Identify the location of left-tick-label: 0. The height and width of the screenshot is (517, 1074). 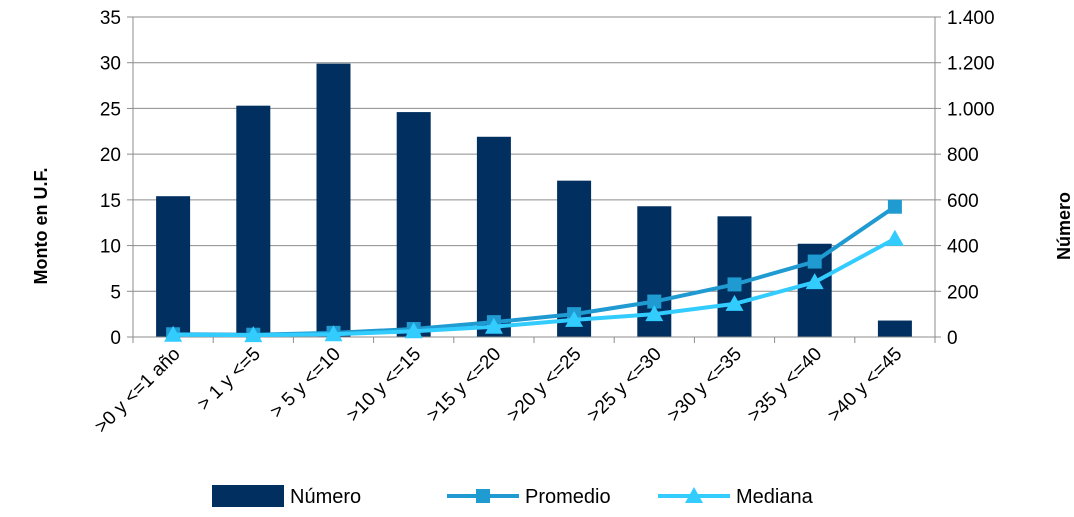
(115, 338).